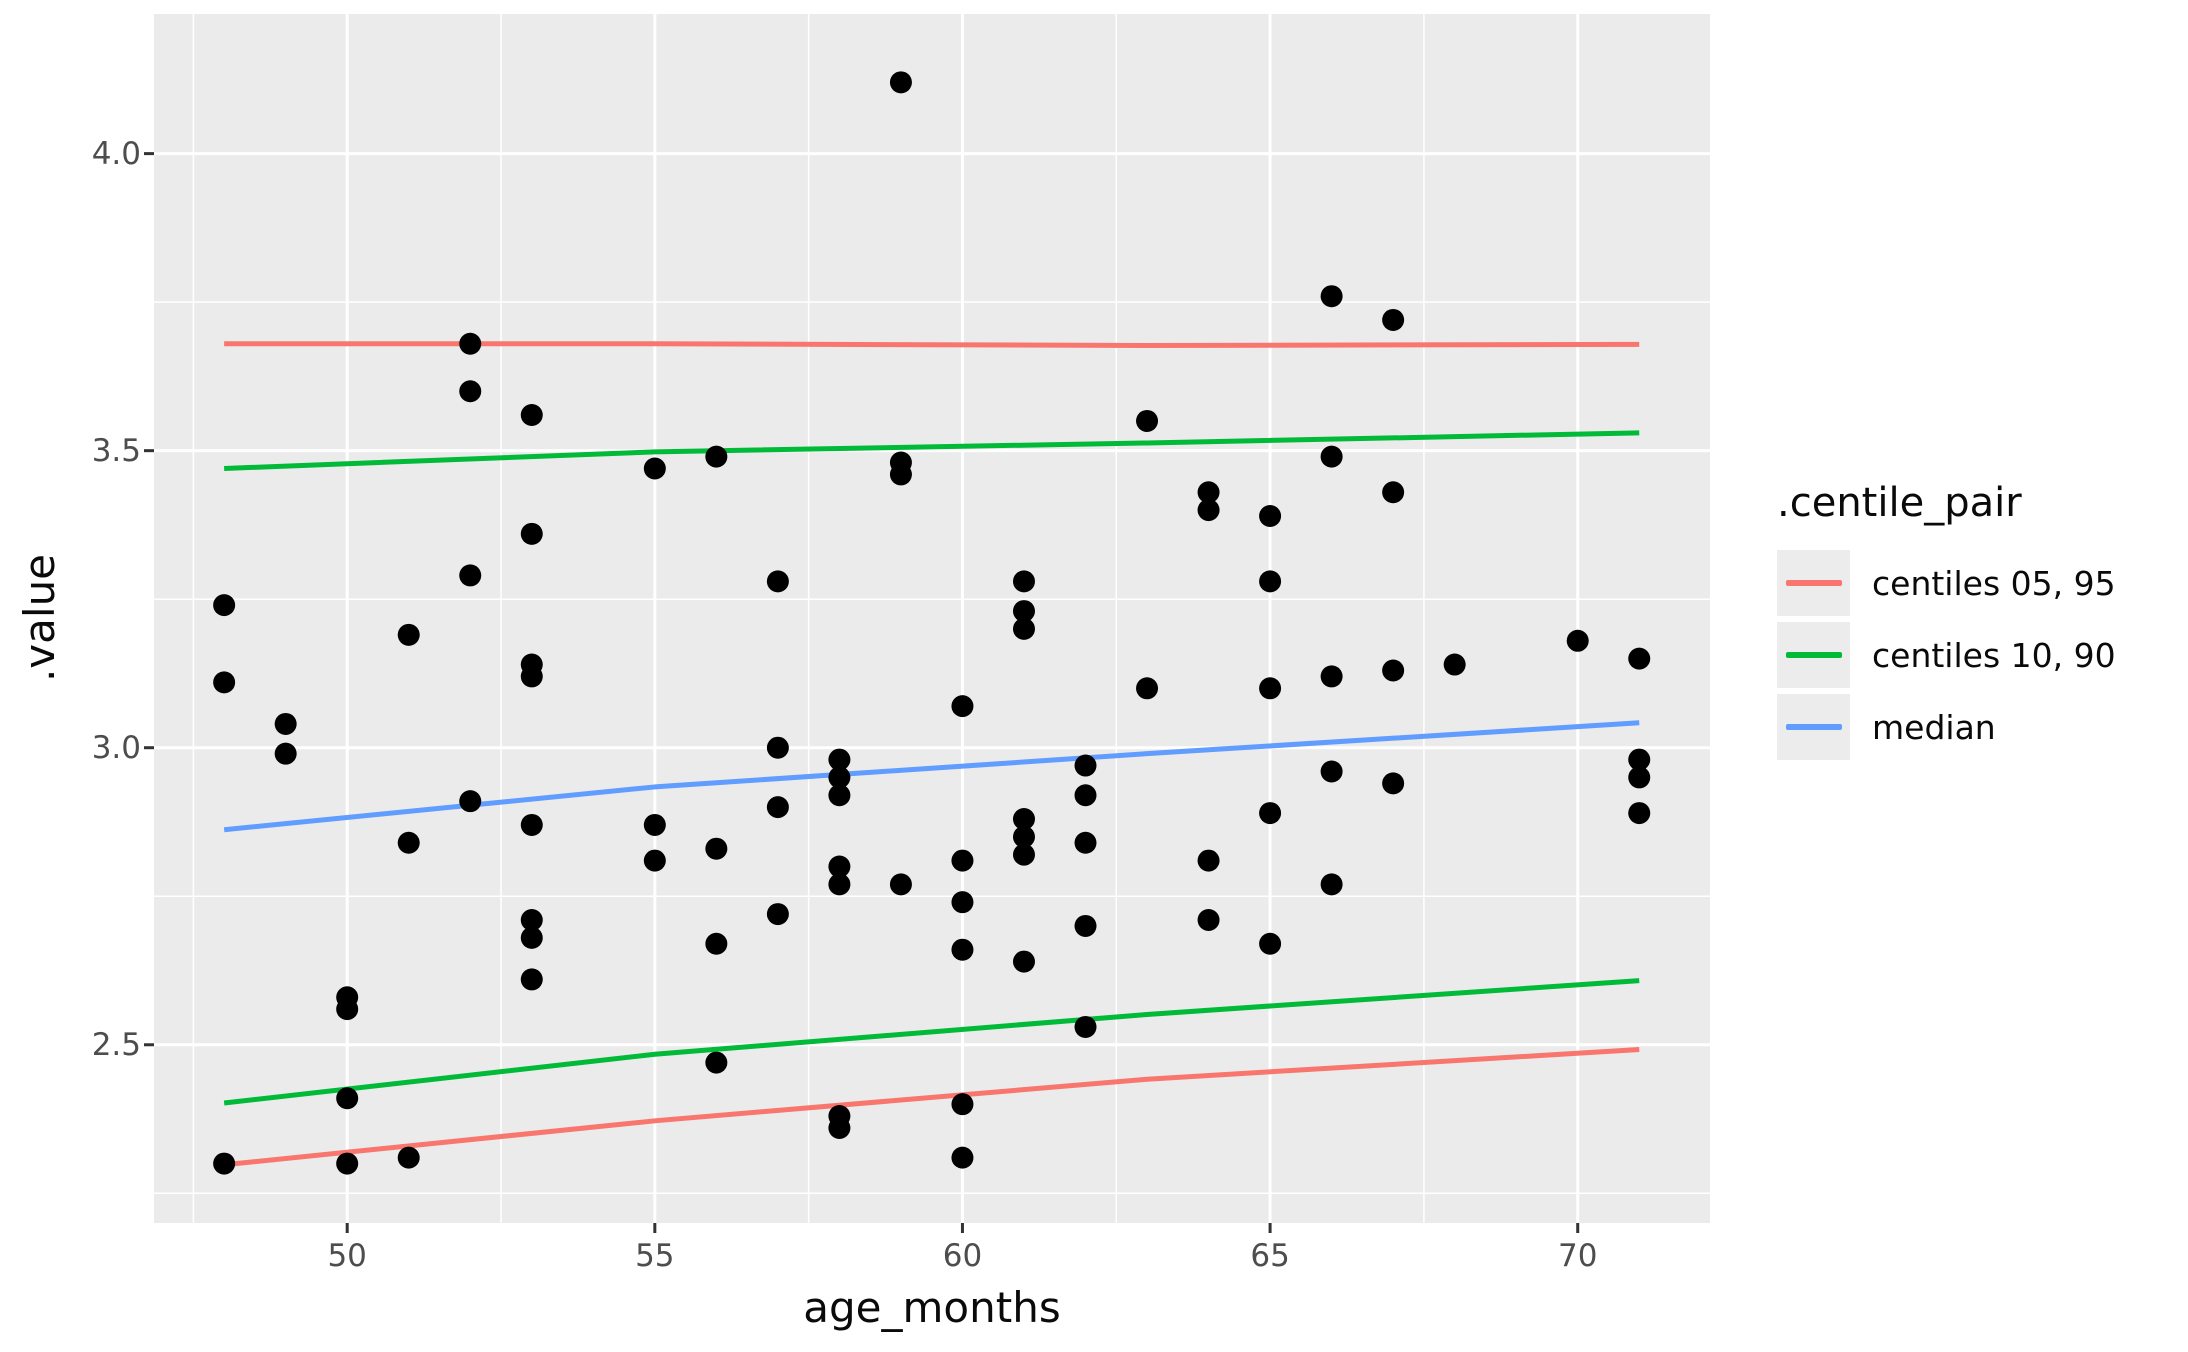 Image resolution: width=2188 pixels, height=1352 pixels. Describe the element at coordinates (1899, 503) in the screenshot. I see `legend-title: .centile_pair` at that location.